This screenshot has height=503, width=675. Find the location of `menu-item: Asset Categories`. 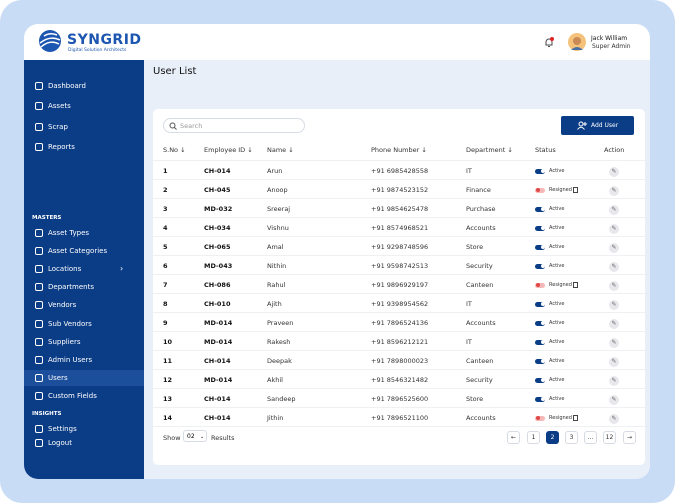

menu-item: Asset Categories is located at coordinates (84, 251).